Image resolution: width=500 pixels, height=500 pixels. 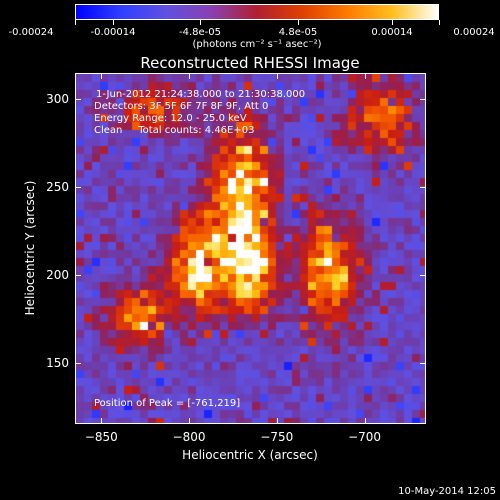 I want to click on colorbar-tick-label: -0.00024, so click(x=31, y=32).